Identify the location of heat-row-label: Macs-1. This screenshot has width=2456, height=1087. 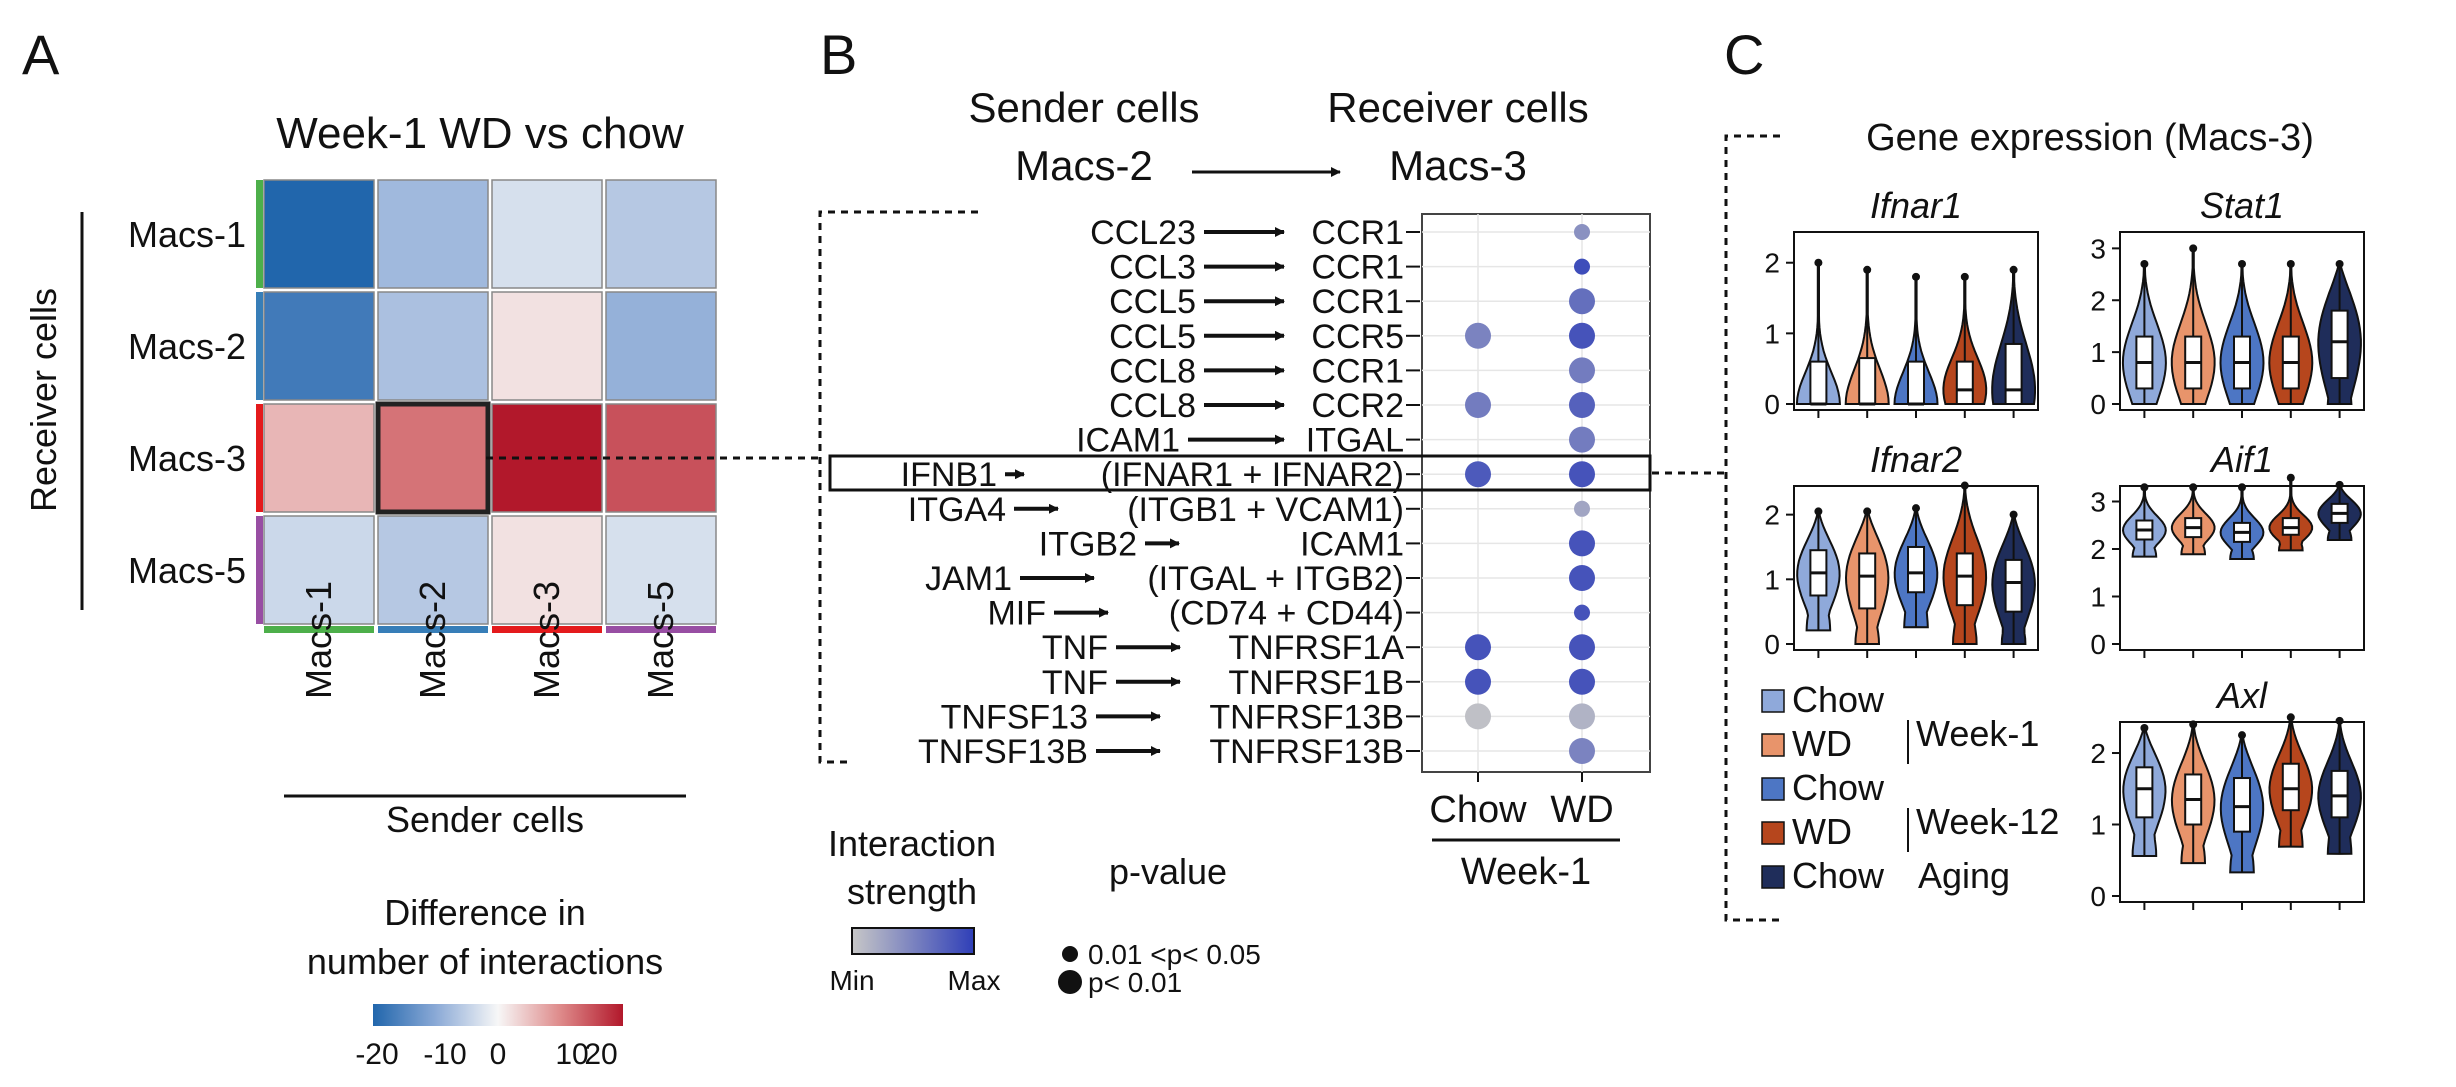
(187, 234).